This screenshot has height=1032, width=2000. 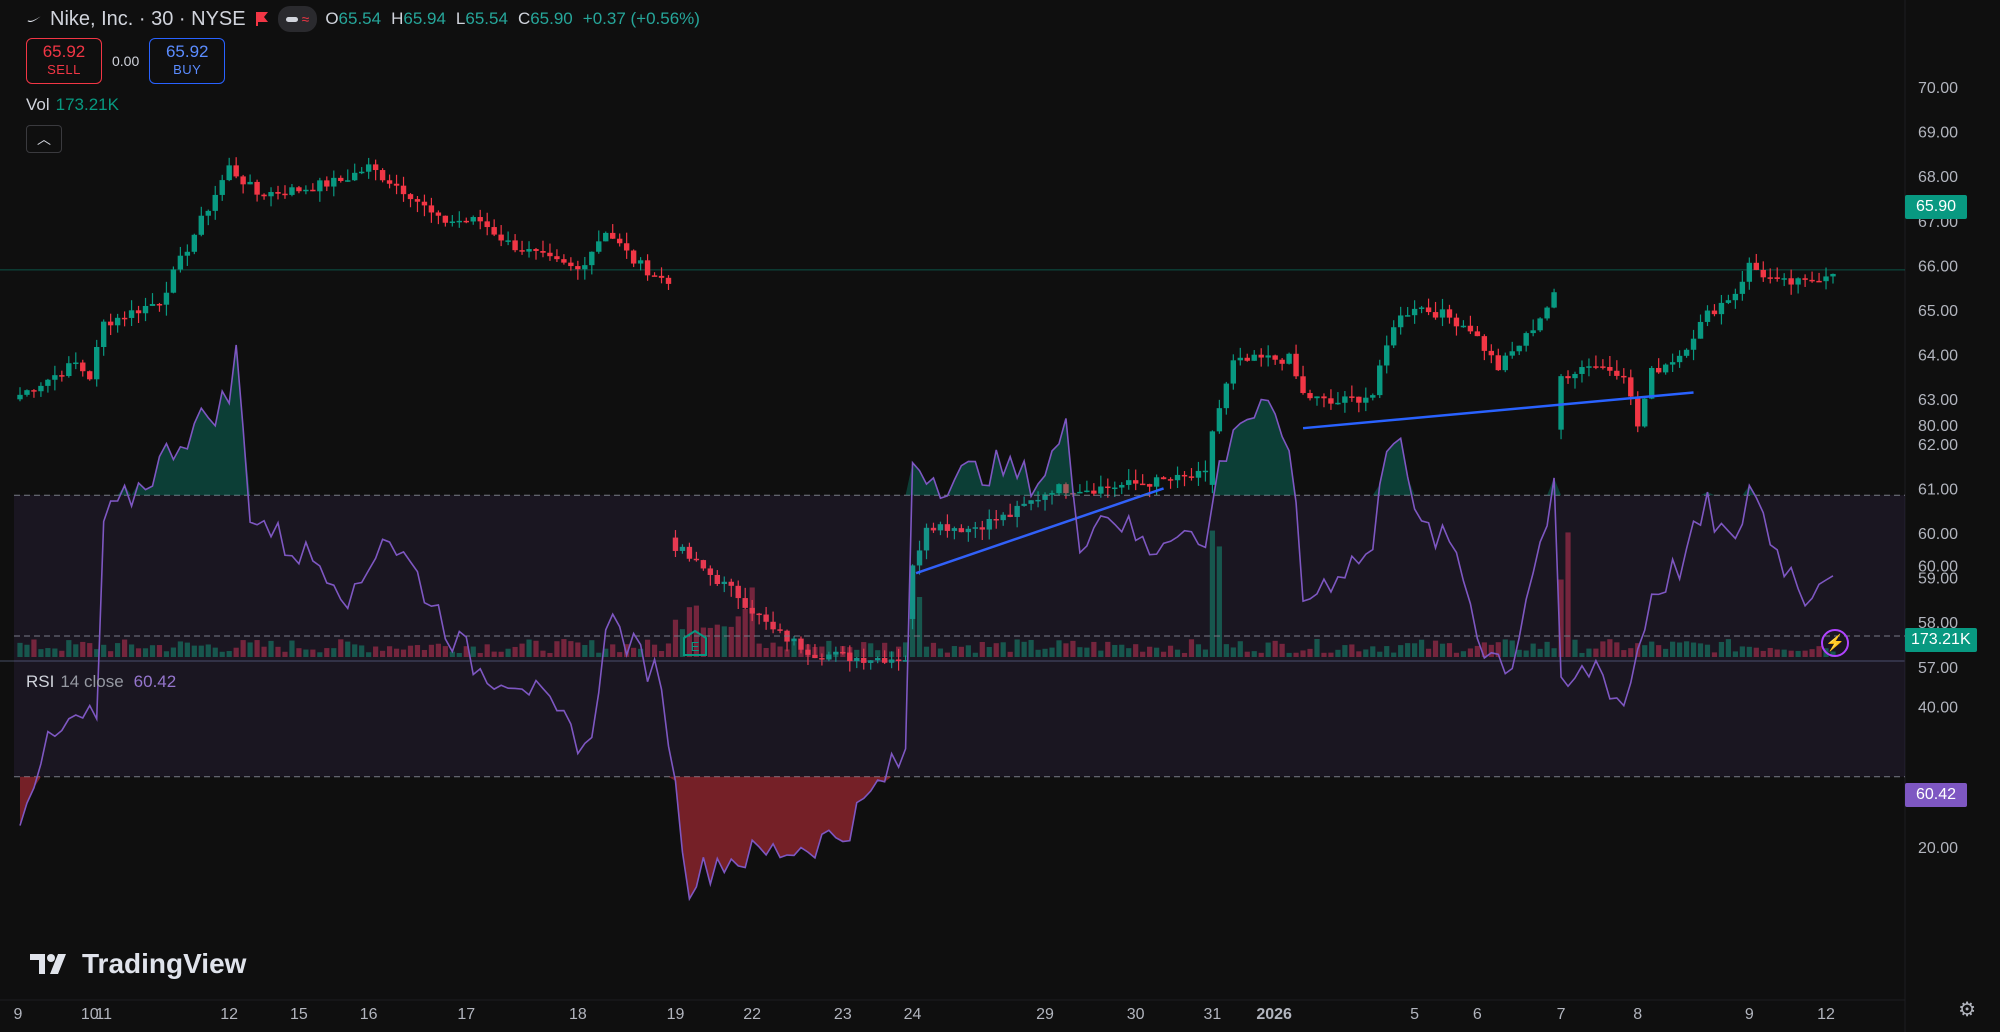 I want to click on earnings-icon: E, so click(x=695, y=643).